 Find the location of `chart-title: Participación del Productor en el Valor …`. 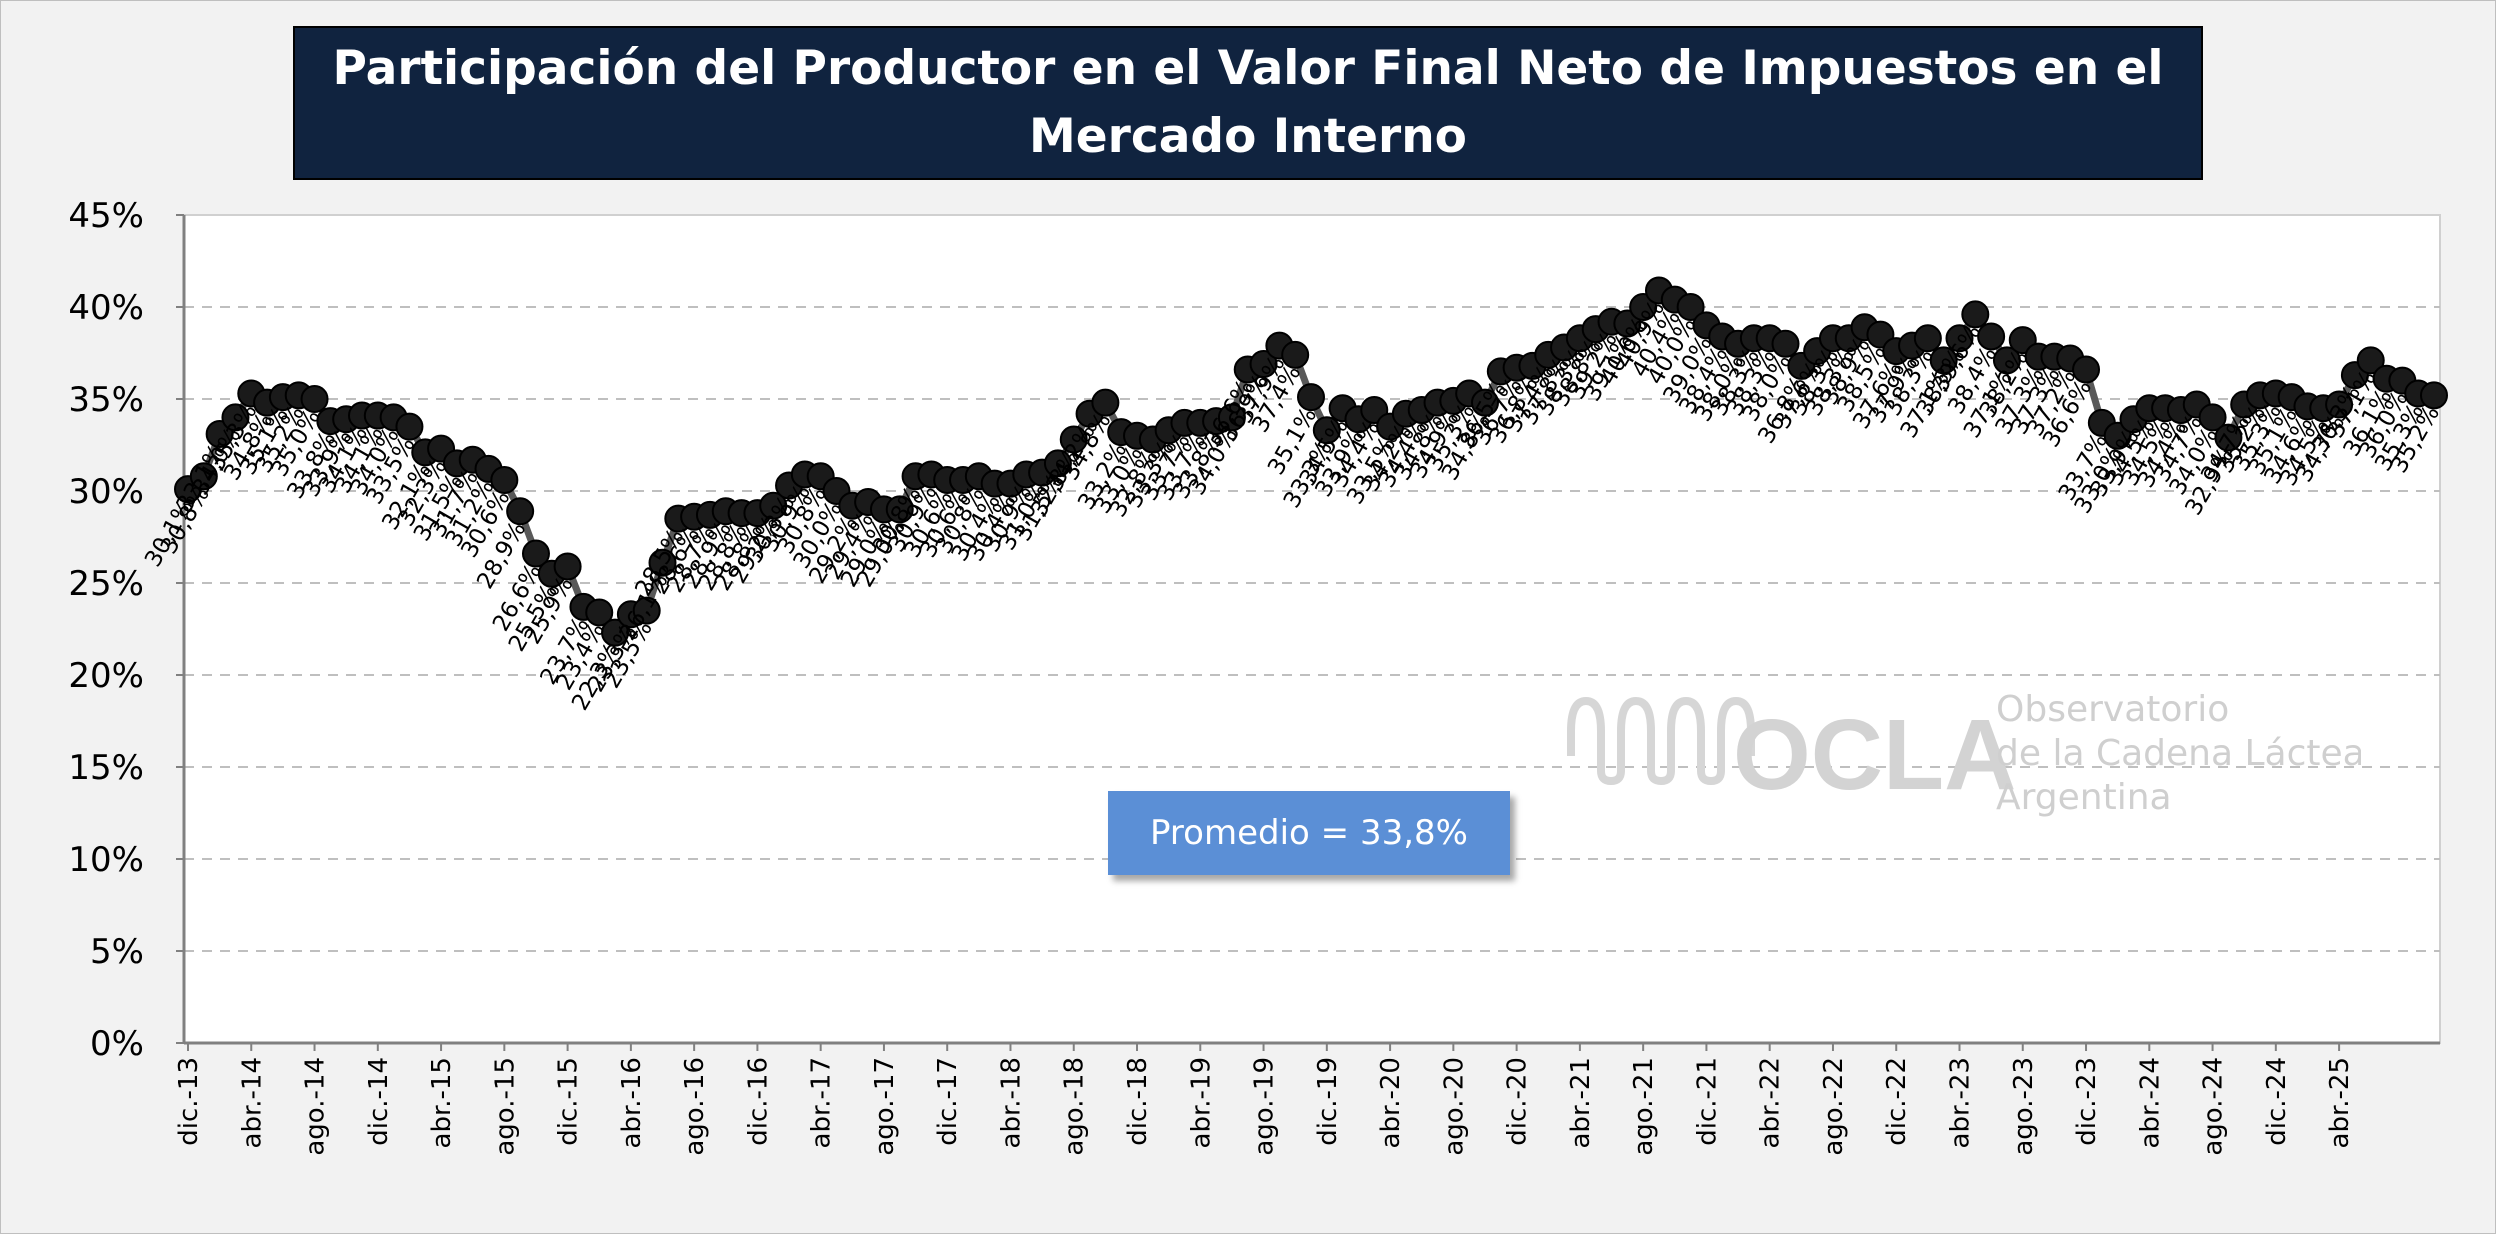

chart-title: Participación del Productor en el Valor … is located at coordinates (1248, 102).